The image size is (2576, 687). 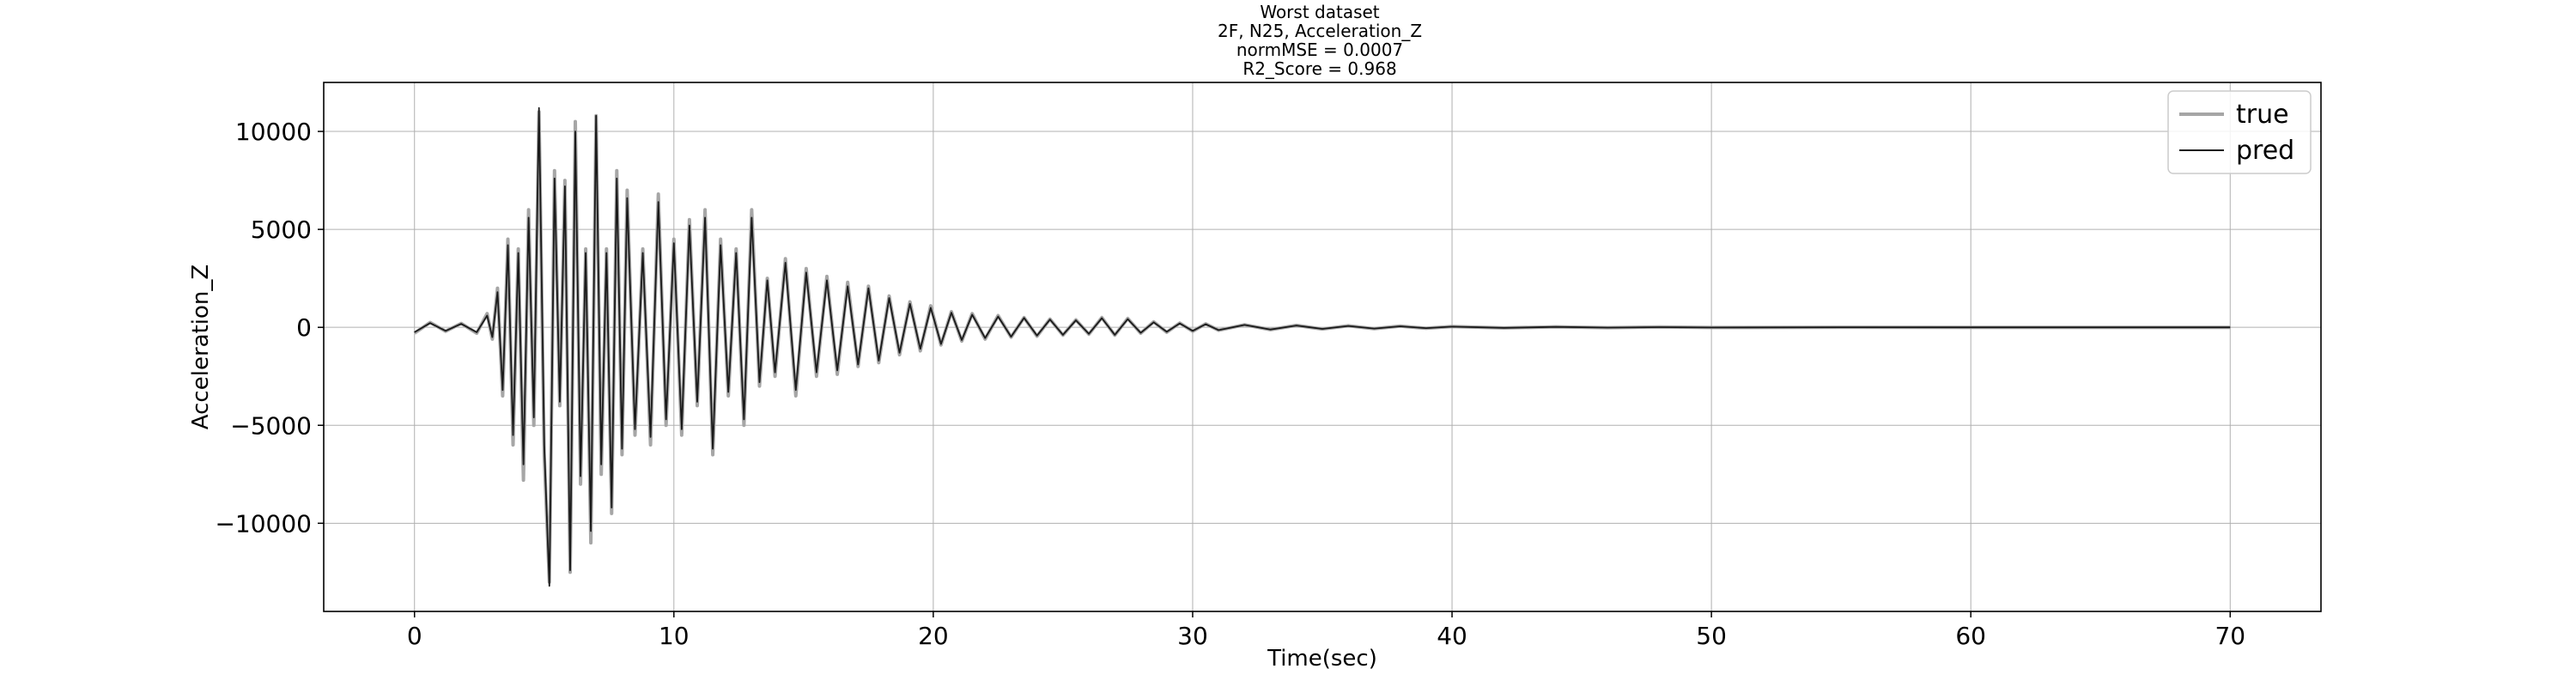 What do you see at coordinates (1322, 659) in the screenshot?
I see `x-axis-label: Time(sec)` at bounding box center [1322, 659].